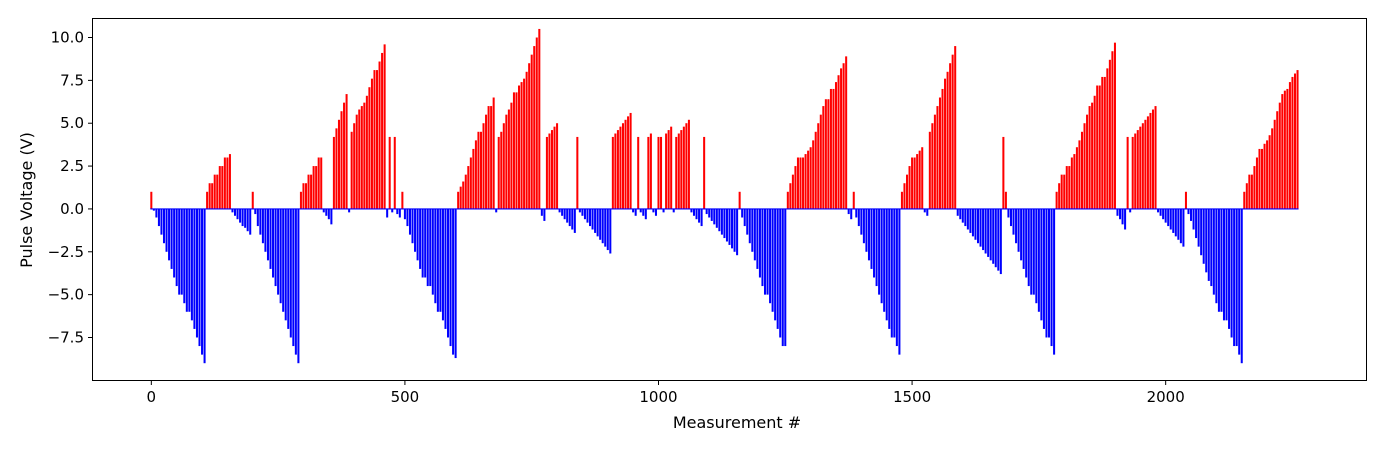 This screenshot has width=1400, height=450. What do you see at coordinates (67, 38) in the screenshot?
I see `y-tick-label: 10.0` at bounding box center [67, 38].